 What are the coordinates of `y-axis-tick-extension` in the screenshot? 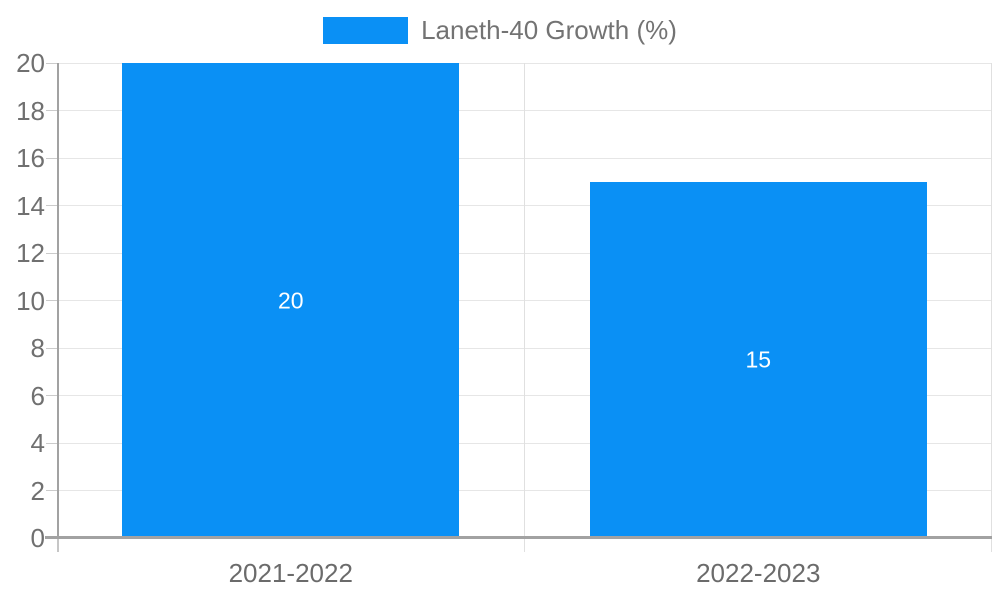 It's located at (58, 545).